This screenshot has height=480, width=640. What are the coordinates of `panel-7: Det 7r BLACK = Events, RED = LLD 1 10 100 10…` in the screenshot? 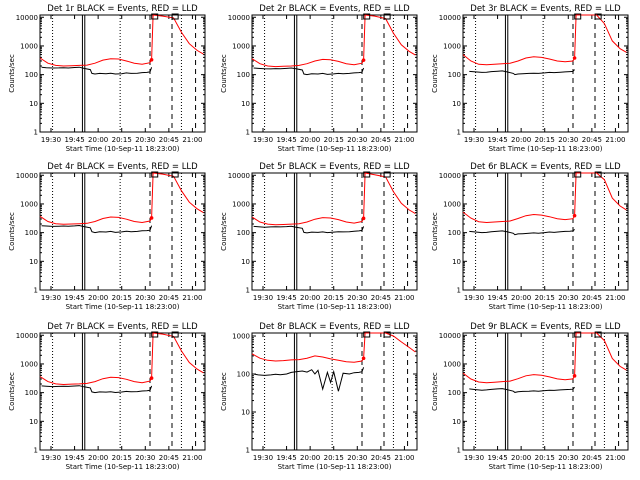 It's located at (107, 396).